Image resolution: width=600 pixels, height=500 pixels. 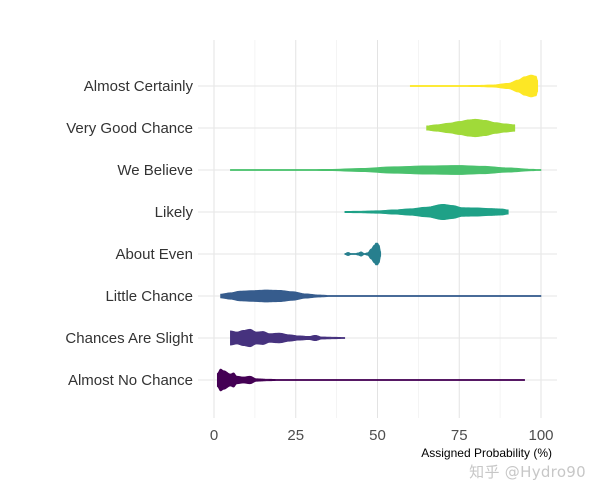 I want to click on x-tick-label: 100, so click(x=540, y=435).